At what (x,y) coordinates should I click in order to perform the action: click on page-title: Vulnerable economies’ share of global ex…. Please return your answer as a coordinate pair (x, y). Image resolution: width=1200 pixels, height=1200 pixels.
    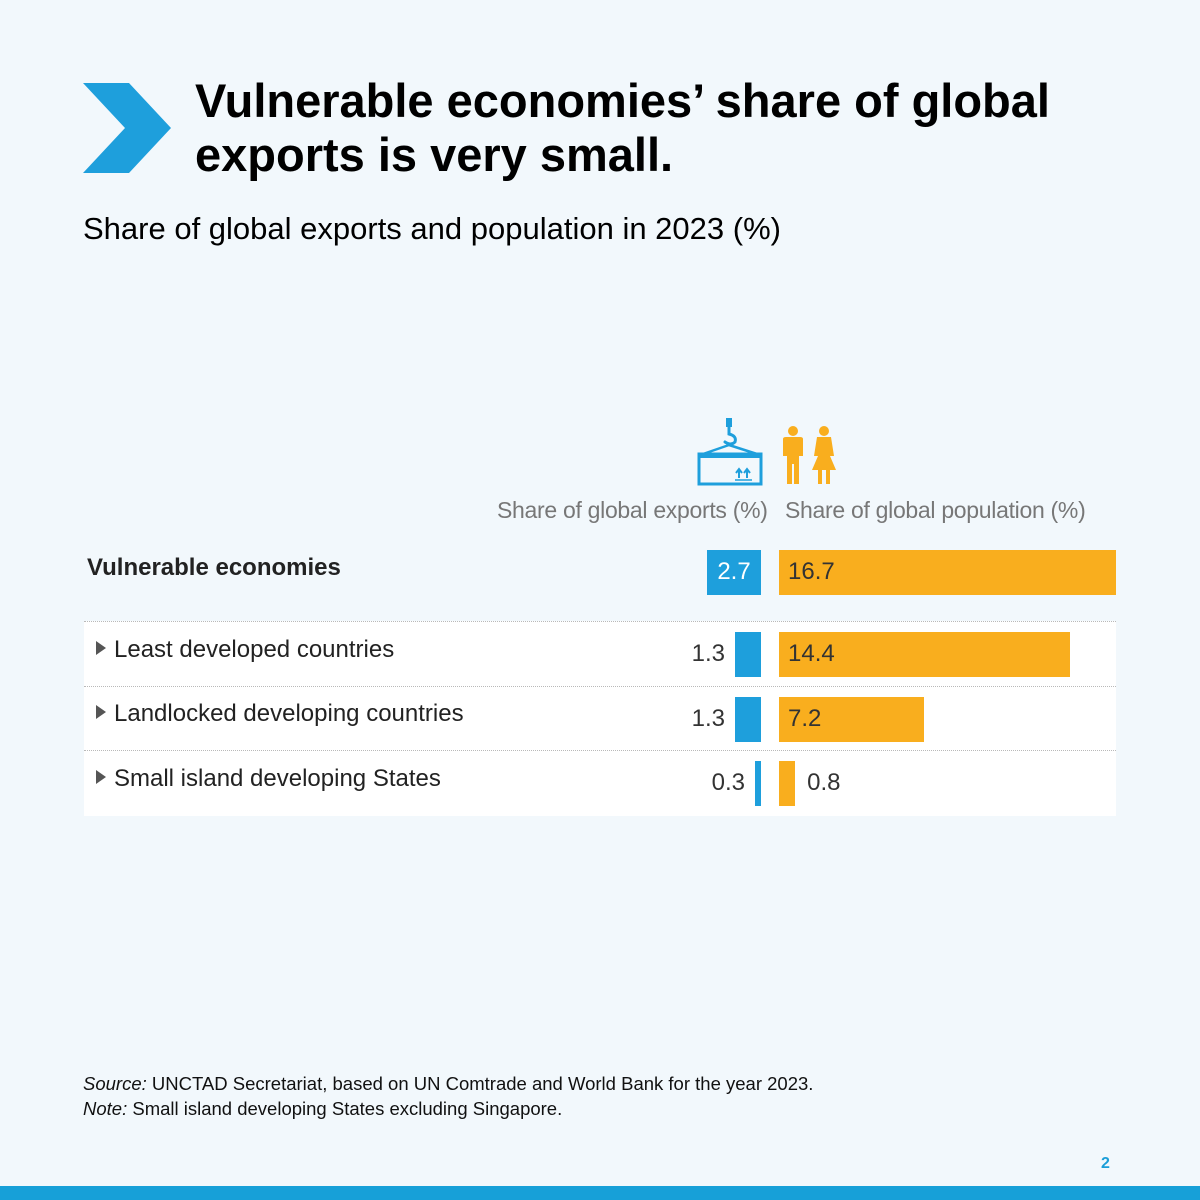
    Looking at the image, I should click on (622, 127).